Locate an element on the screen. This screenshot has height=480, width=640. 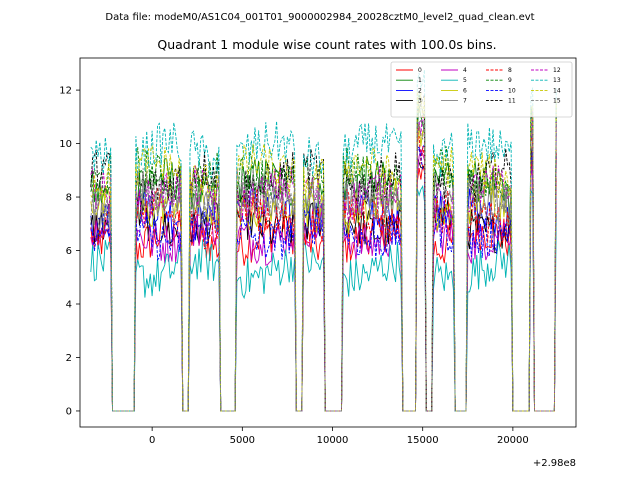
x-tick-label: 10000 is located at coordinates (333, 440).